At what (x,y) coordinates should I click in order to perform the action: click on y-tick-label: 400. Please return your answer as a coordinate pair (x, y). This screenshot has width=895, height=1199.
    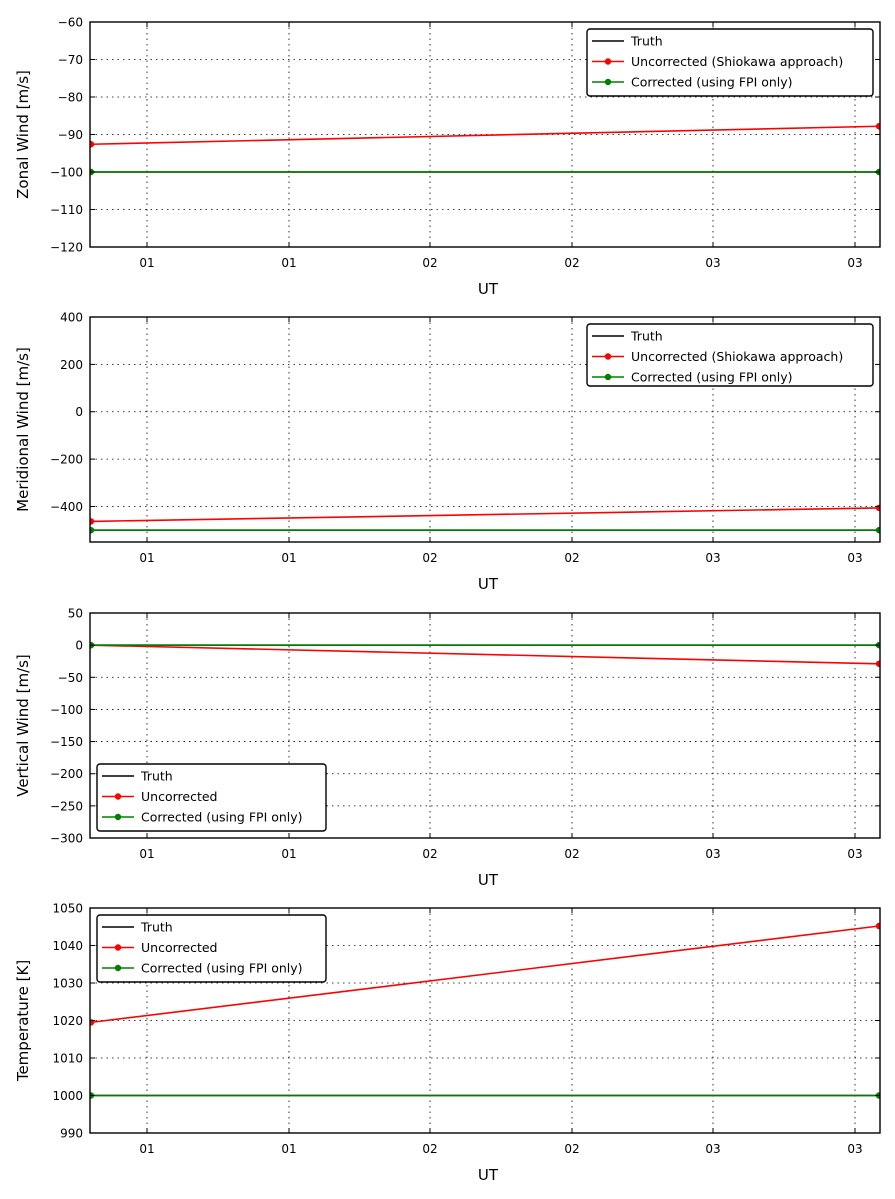
    Looking at the image, I should click on (71, 318).